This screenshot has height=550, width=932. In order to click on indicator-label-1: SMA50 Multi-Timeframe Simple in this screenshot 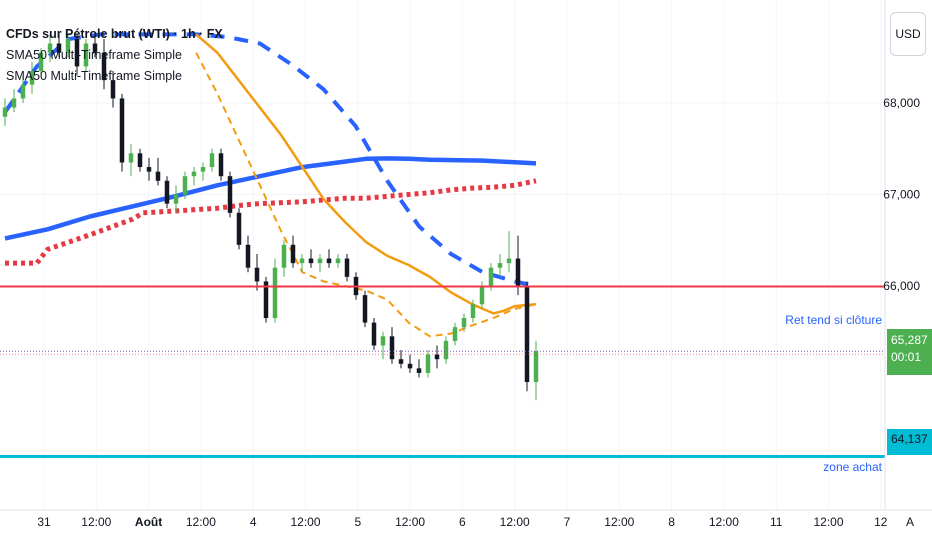, I will do `click(94, 55)`.